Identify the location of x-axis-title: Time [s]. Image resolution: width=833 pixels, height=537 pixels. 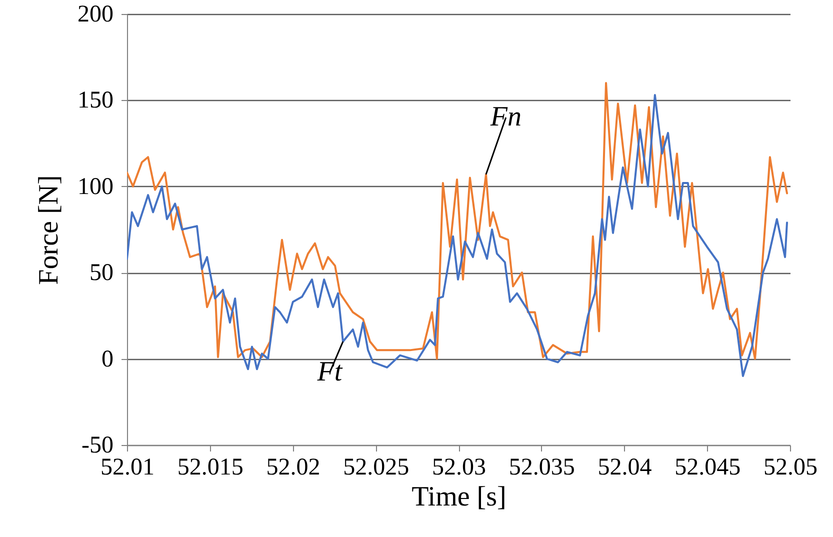
(459, 497).